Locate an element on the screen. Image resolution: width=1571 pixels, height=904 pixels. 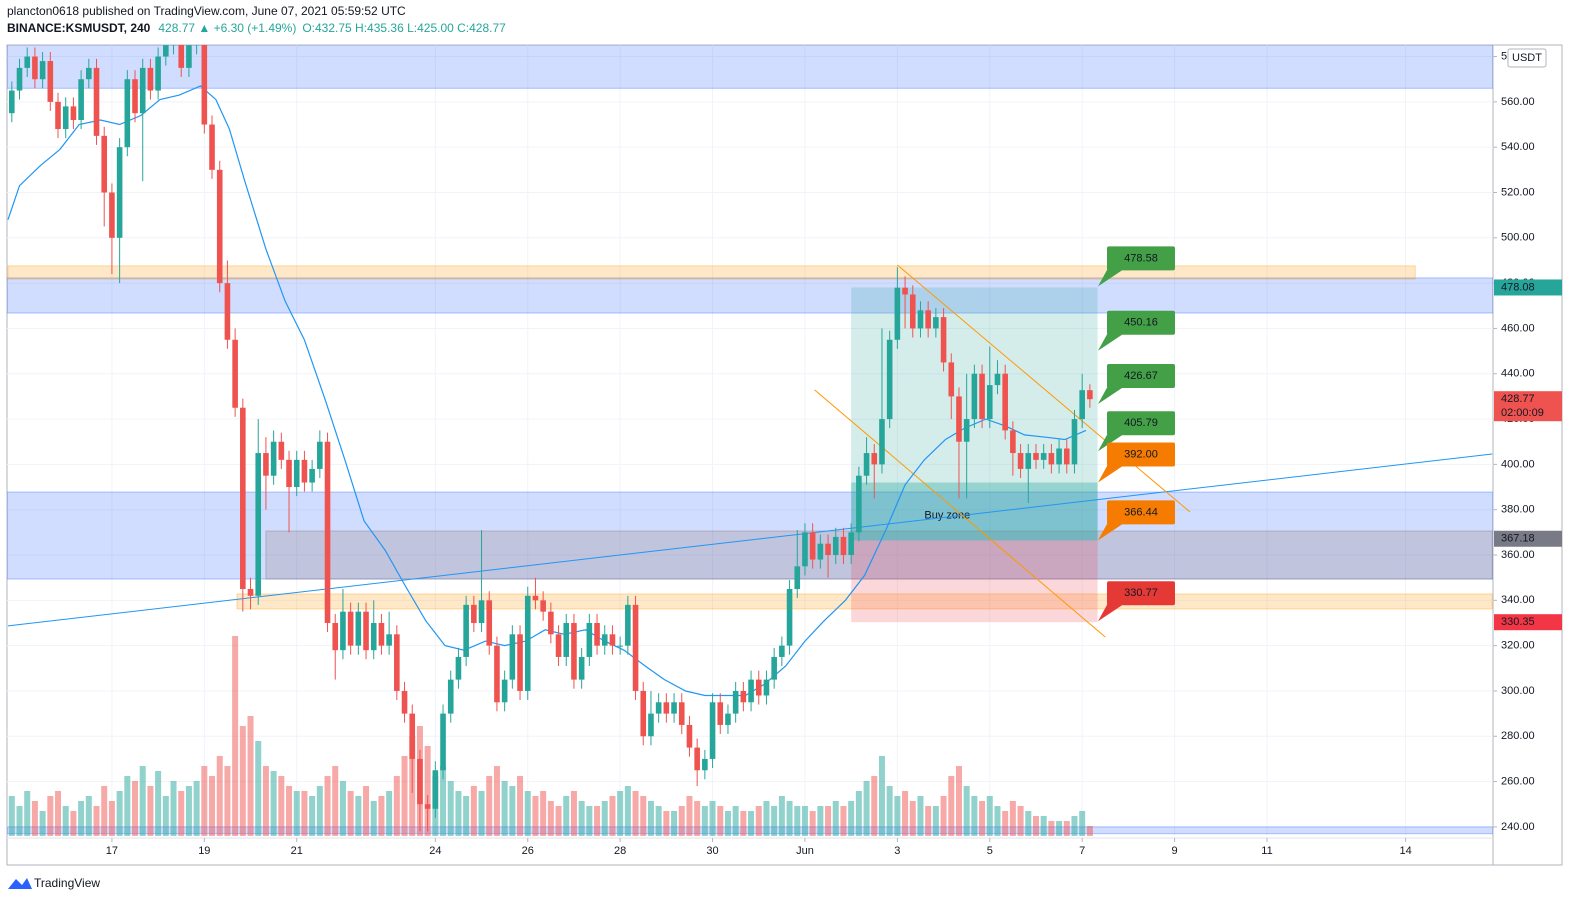
zone is located at coordinates (750, 535).